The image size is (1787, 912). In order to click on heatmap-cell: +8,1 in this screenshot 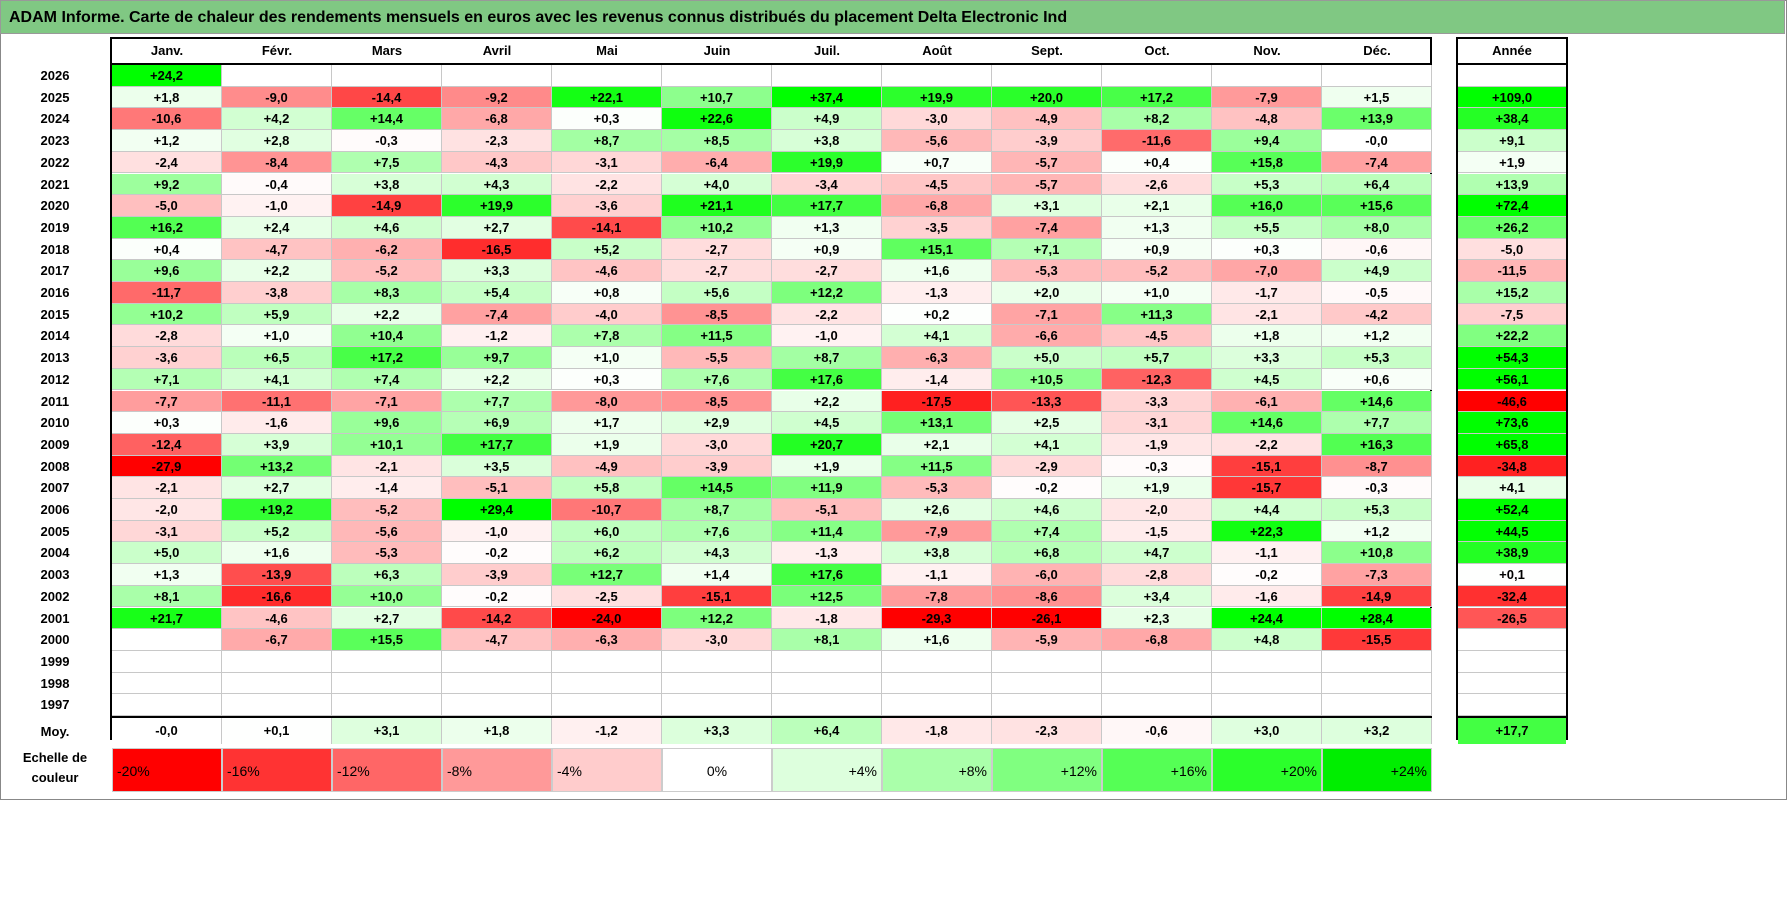, I will do `click(167, 596)`.